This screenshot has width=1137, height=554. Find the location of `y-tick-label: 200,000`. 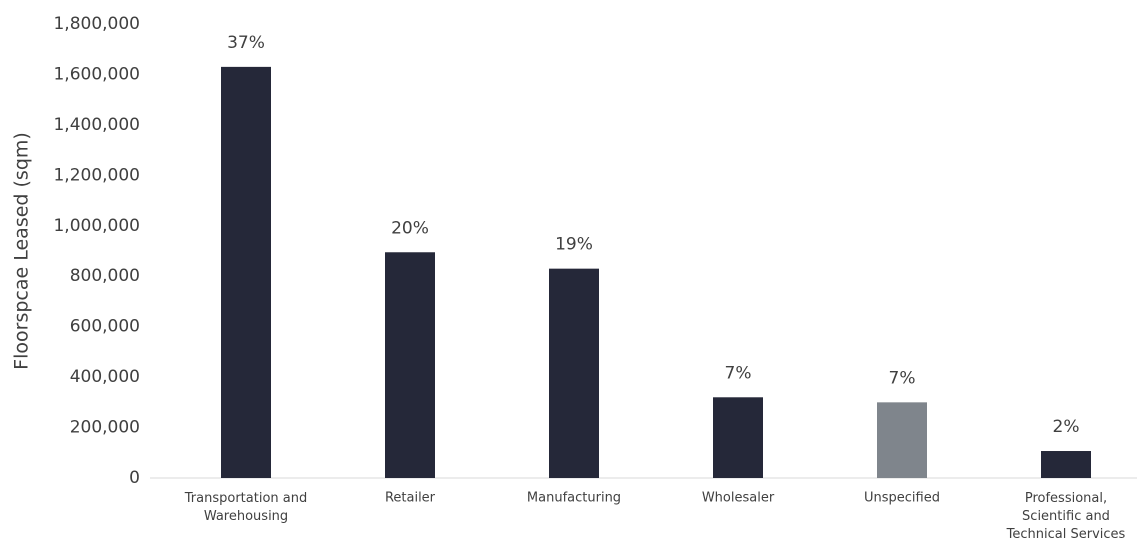

y-tick-label: 200,000 is located at coordinates (105, 428).